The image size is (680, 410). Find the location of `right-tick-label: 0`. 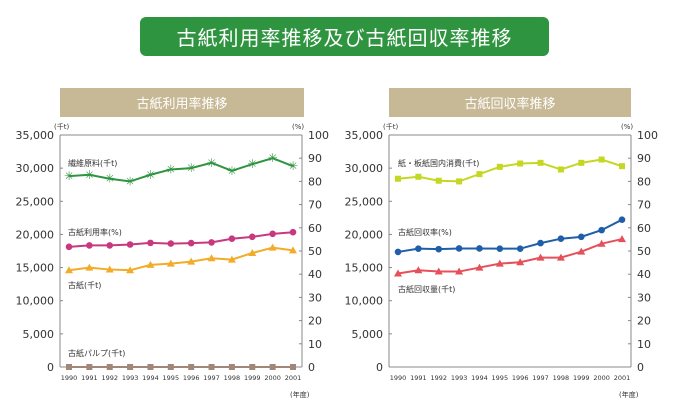

right-tick-label: 0 is located at coordinates (640, 367).